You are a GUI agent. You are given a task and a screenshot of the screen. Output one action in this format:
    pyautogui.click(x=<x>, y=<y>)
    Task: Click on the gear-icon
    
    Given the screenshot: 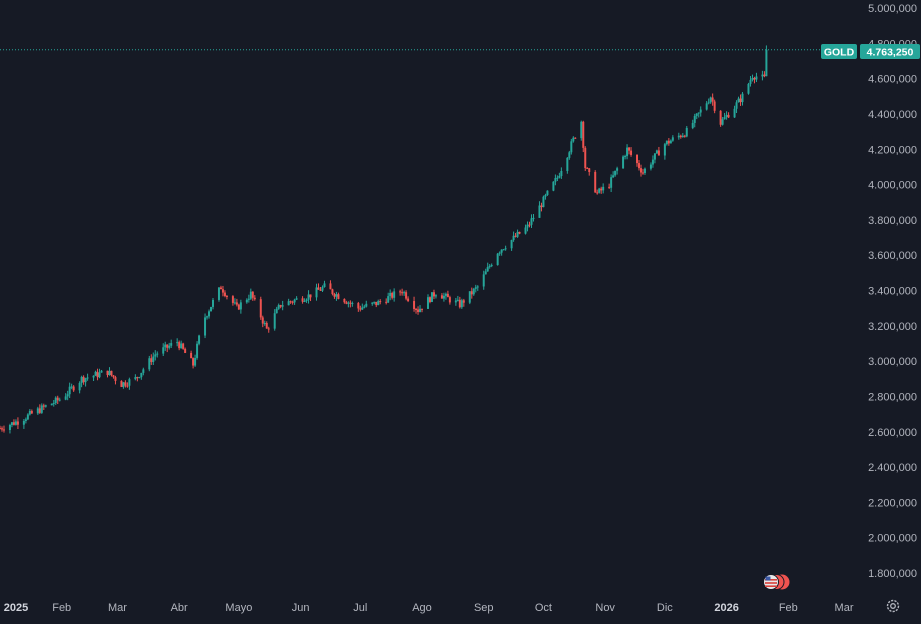 What is the action you would take?
    pyautogui.click(x=893, y=606)
    